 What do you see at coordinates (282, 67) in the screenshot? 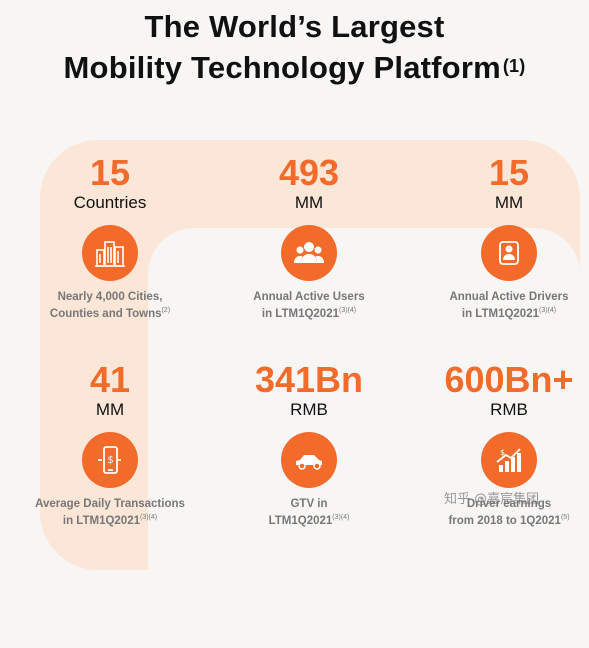
I see `page-title-text: Mobility Technology Platform` at bounding box center [282, 67].